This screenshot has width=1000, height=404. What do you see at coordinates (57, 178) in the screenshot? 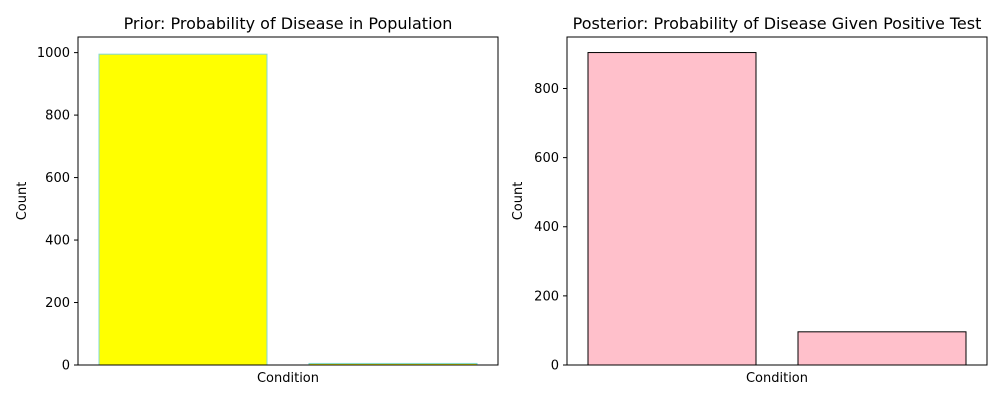
I see `prior-y-tick-label: 600` at bounding box center [57, 178].